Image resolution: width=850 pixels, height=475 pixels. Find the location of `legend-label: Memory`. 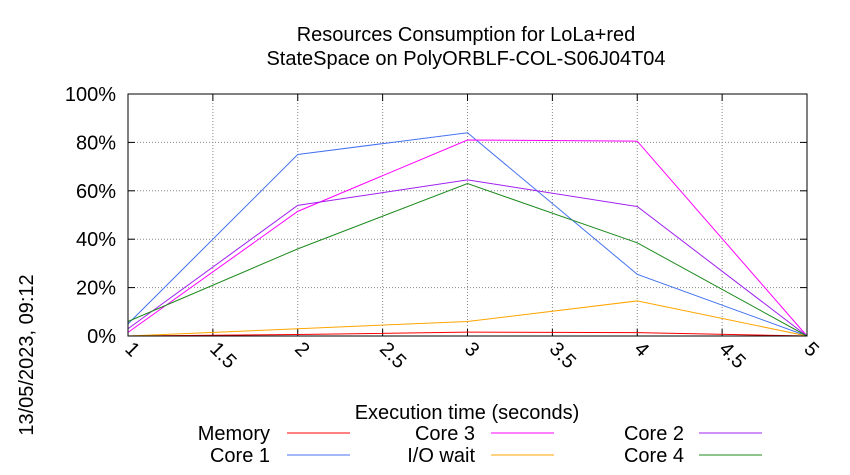

legend-label: Memory is located at coordinates (234, 434).